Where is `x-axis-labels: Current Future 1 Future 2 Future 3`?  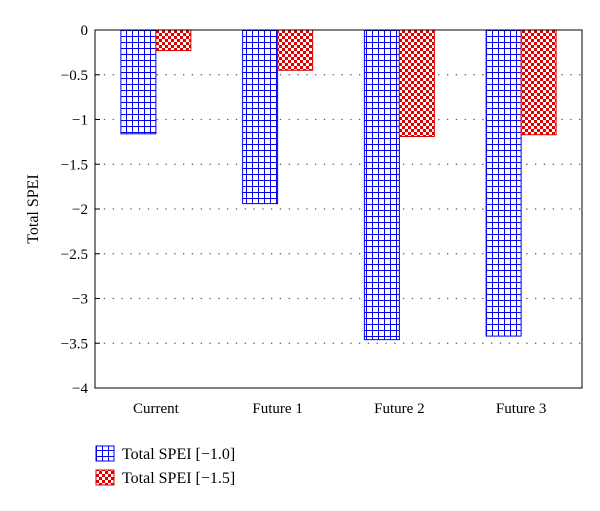 x-axis-labels: Current Future 1 Future 2 Future 3 is located at coordinates (339, 409).